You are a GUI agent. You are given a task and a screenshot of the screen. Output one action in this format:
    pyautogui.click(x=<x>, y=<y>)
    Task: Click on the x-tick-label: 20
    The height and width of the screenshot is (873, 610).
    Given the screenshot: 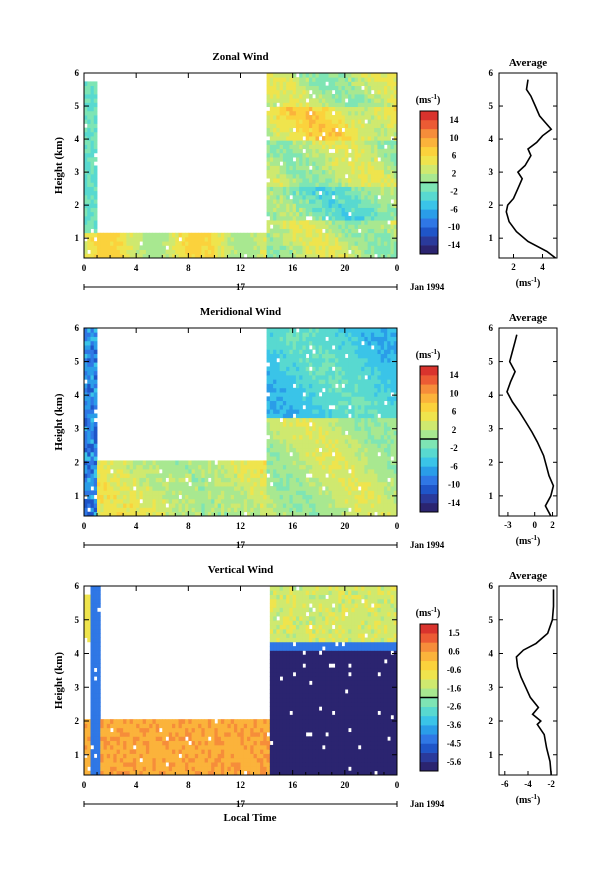 What is the action you would take?
    pyautogui.click(x=345, y=526)
    